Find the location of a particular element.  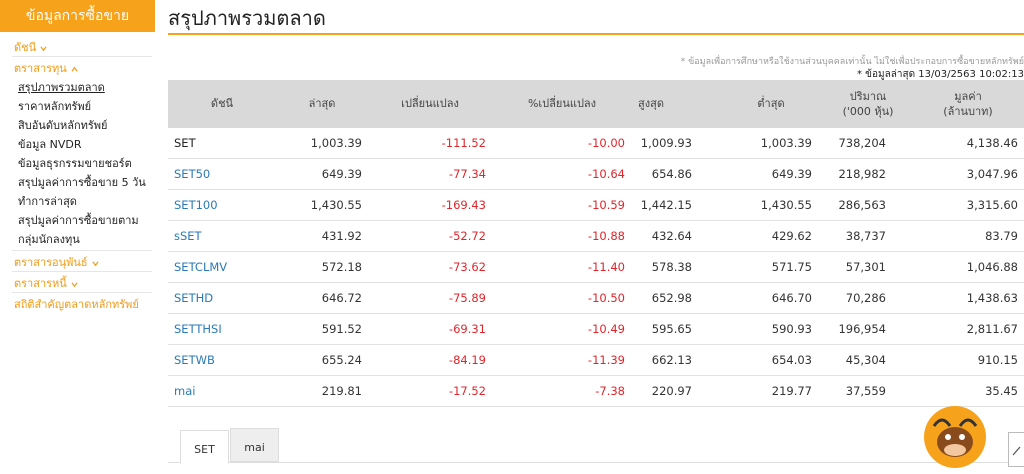

cell: 218,982 is located at coordinates (862, 174).